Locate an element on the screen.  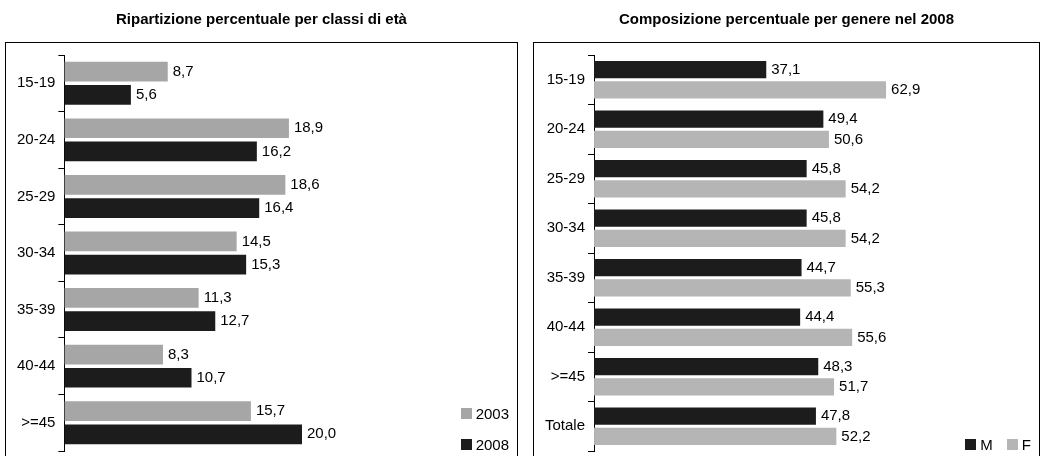
data-label: 8,3 is located at coordinates (178, 353).